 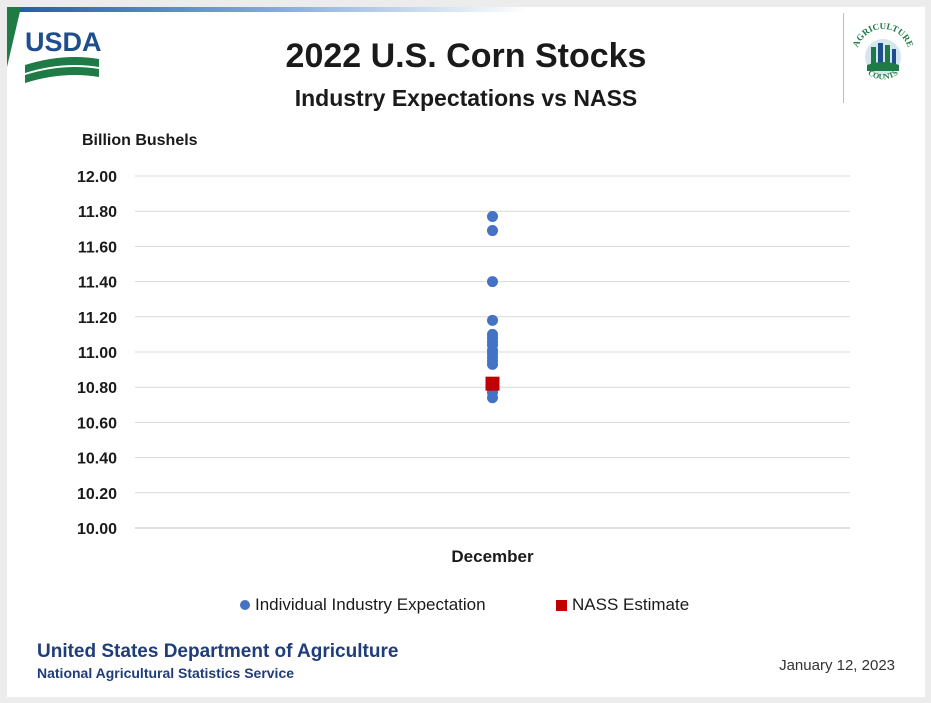 I want to click on legend-item-expectation: Individual Industry Expectation, so click(x=363, y=605).